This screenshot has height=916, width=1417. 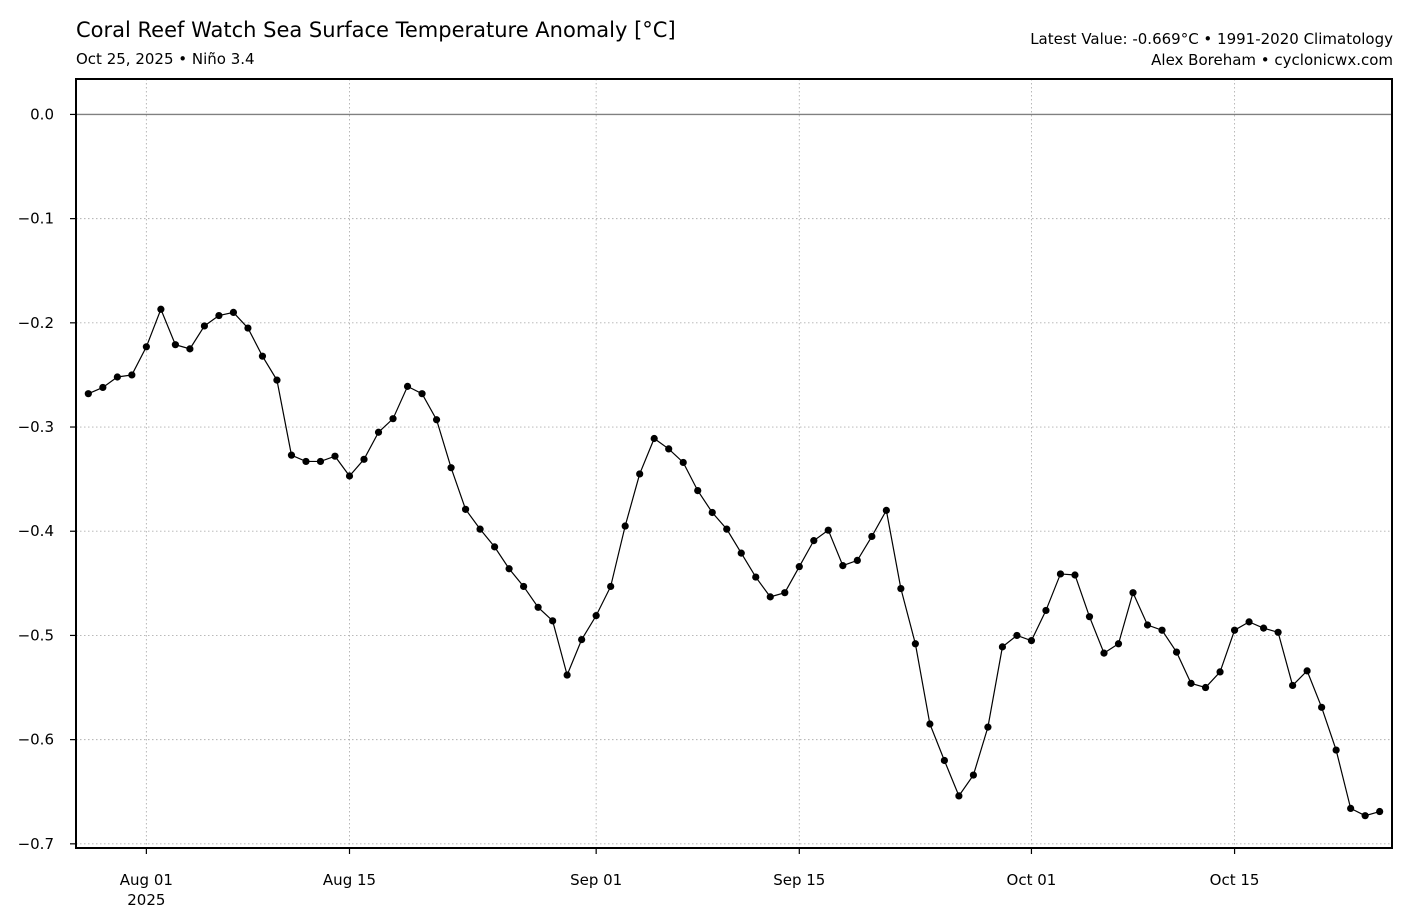 I want to click on x-tick-label: Oct 15, so click(x=1235, y=880).